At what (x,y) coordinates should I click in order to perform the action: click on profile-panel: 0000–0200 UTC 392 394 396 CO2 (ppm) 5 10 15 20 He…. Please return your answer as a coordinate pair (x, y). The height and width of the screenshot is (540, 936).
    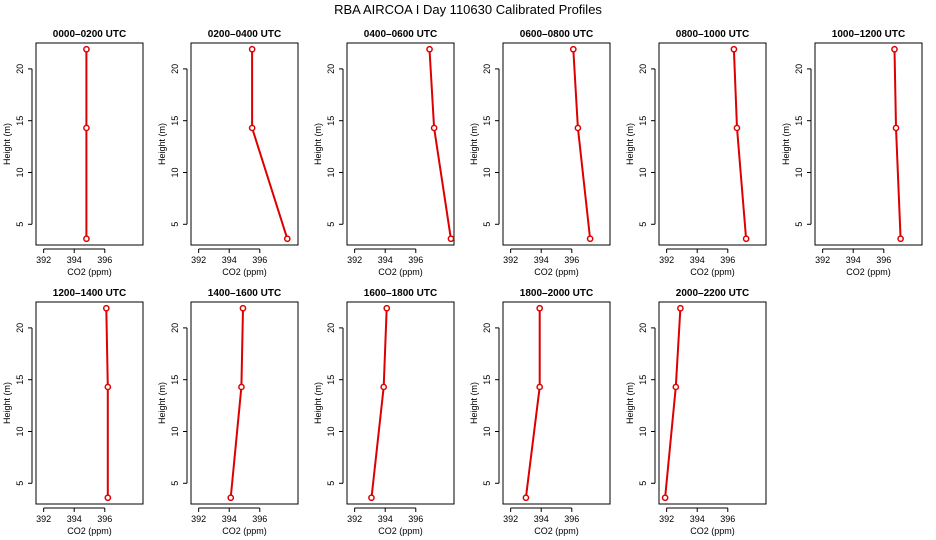
    Looking at the image, I should click on (73, 153).